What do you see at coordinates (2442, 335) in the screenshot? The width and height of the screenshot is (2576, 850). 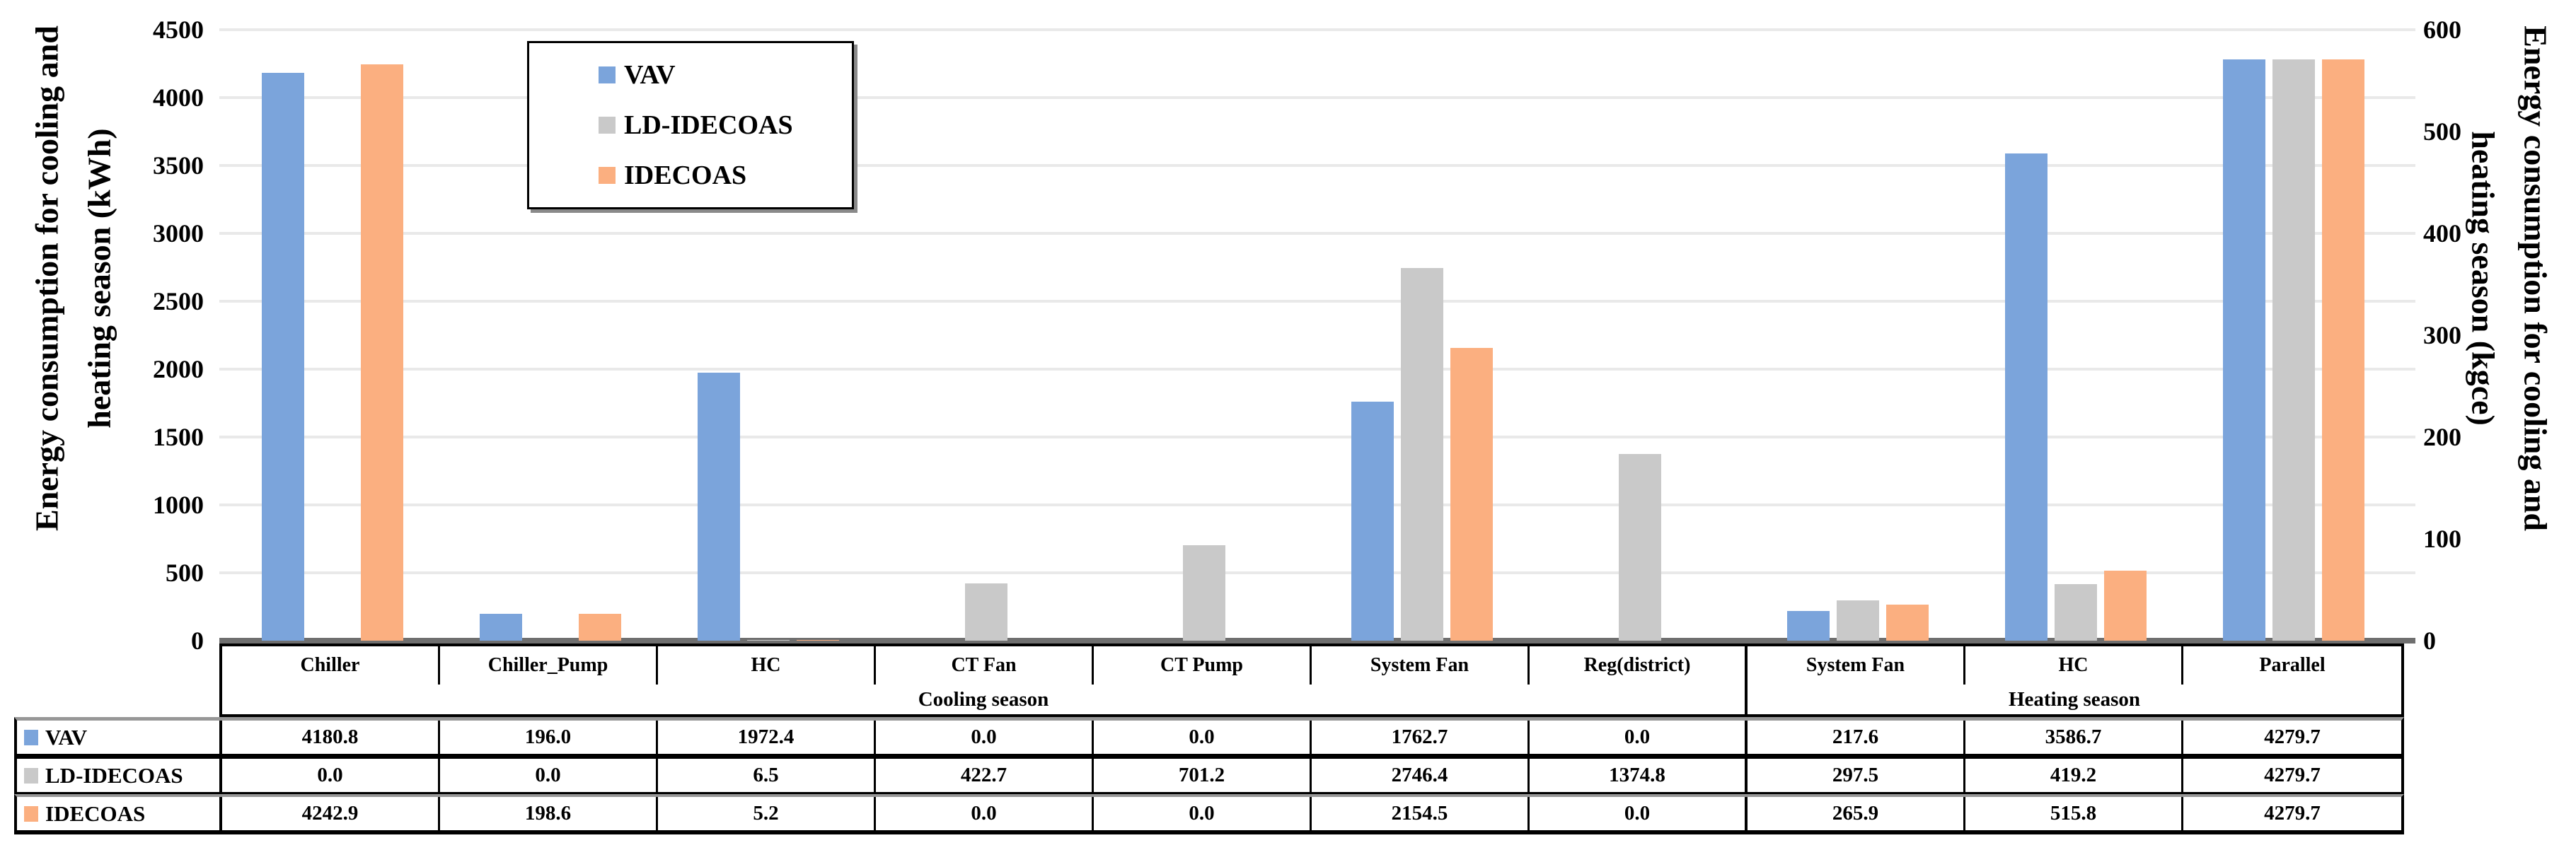 I see `right-axis-tick-label: 300` at bounding box center [2442, 335].